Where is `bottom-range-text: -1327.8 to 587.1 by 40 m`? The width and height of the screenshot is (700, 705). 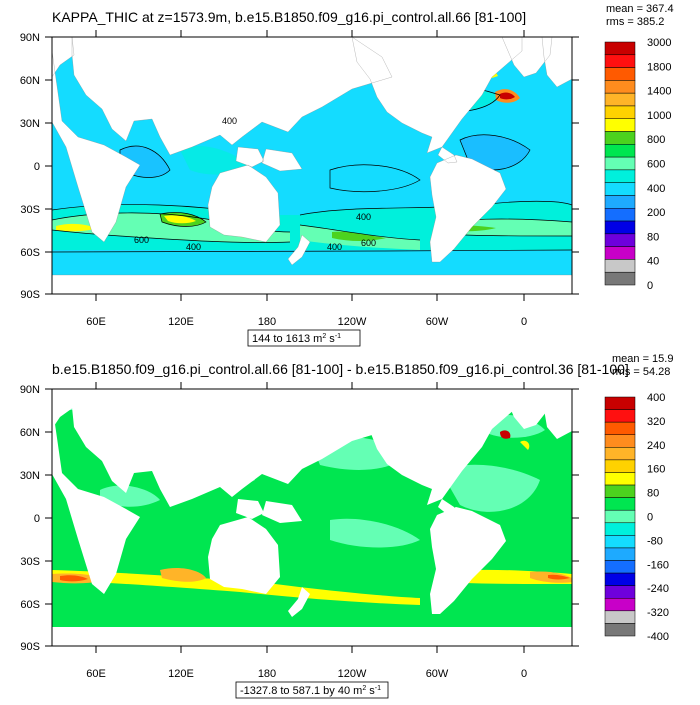
bottom-range-text: -1327.8 to 587.1 by 40 m is located at coordinates (301, 691).